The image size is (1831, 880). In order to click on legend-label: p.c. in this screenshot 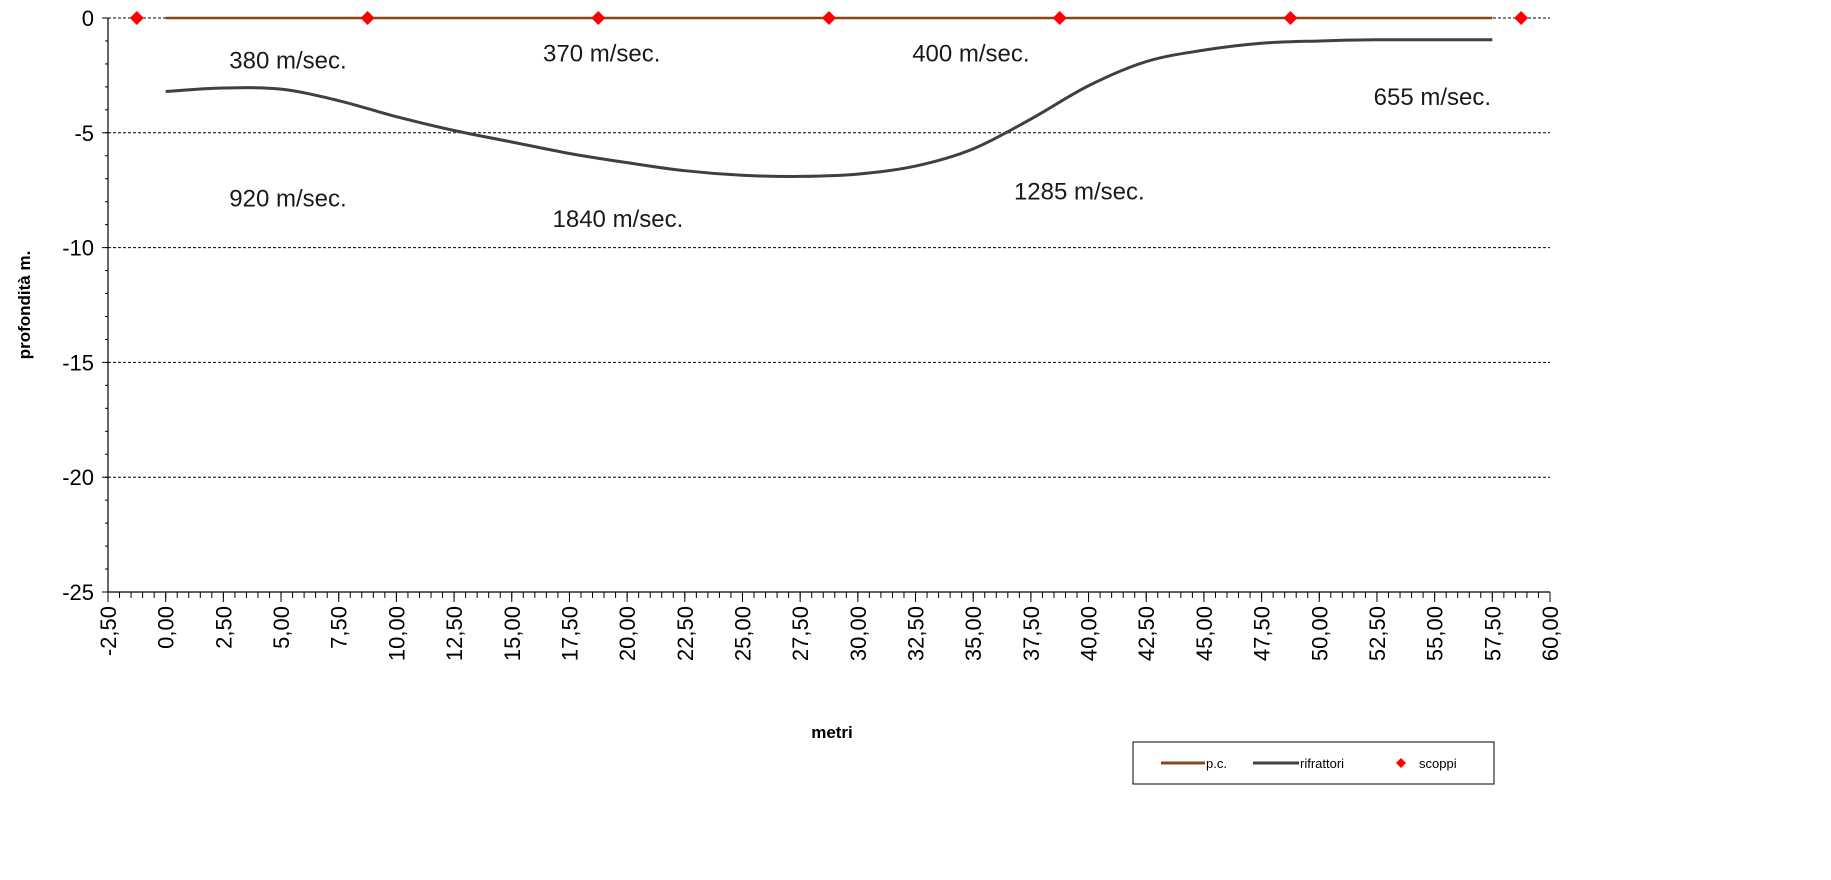, I will do `click(1216, 763)`.